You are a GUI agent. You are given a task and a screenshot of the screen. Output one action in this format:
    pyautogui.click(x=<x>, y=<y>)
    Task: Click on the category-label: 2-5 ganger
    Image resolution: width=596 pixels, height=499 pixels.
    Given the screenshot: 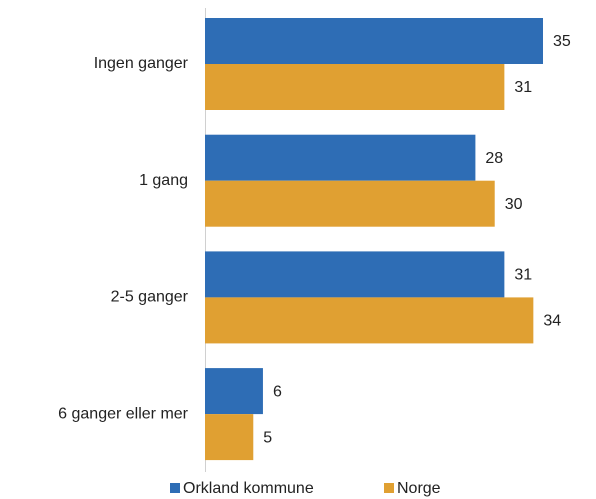 What is the action you would take?
    pyautogui.click(x=150, y=297)
    